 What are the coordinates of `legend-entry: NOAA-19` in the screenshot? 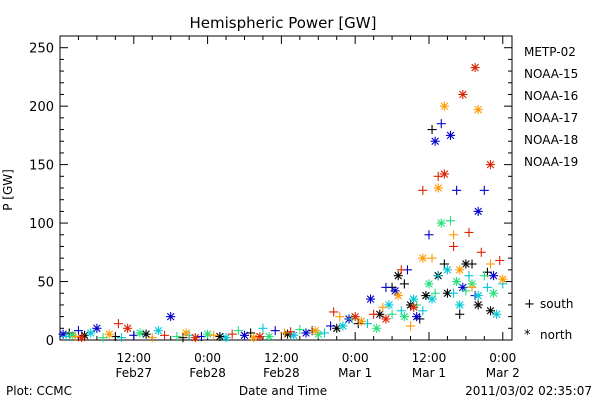 It's located at (551, 162).